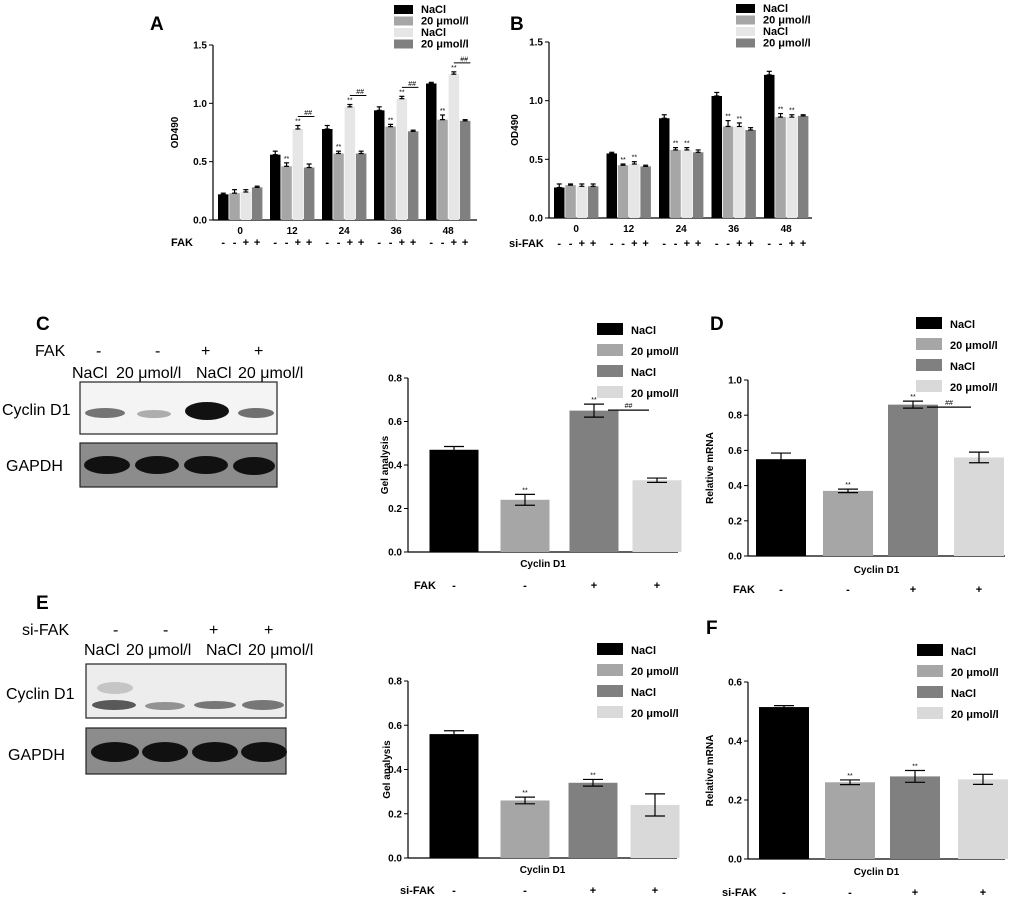 This screenshot has width=1020, height=903. Describe the element at coordinates (158, 650) in the screenshot. I see `blot-e-lane-2: 20 μmol/l` at that location.